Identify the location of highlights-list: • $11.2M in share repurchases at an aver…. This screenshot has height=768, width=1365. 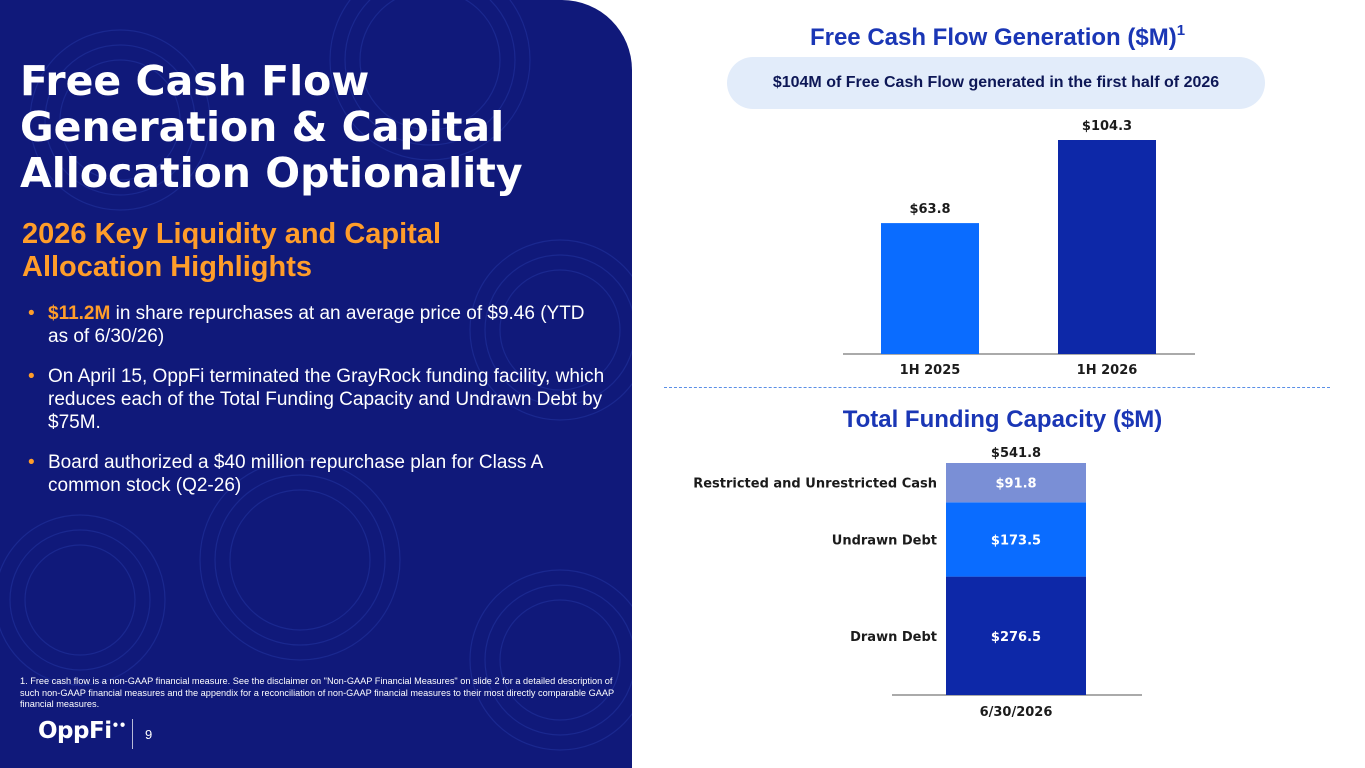
(318, 408).